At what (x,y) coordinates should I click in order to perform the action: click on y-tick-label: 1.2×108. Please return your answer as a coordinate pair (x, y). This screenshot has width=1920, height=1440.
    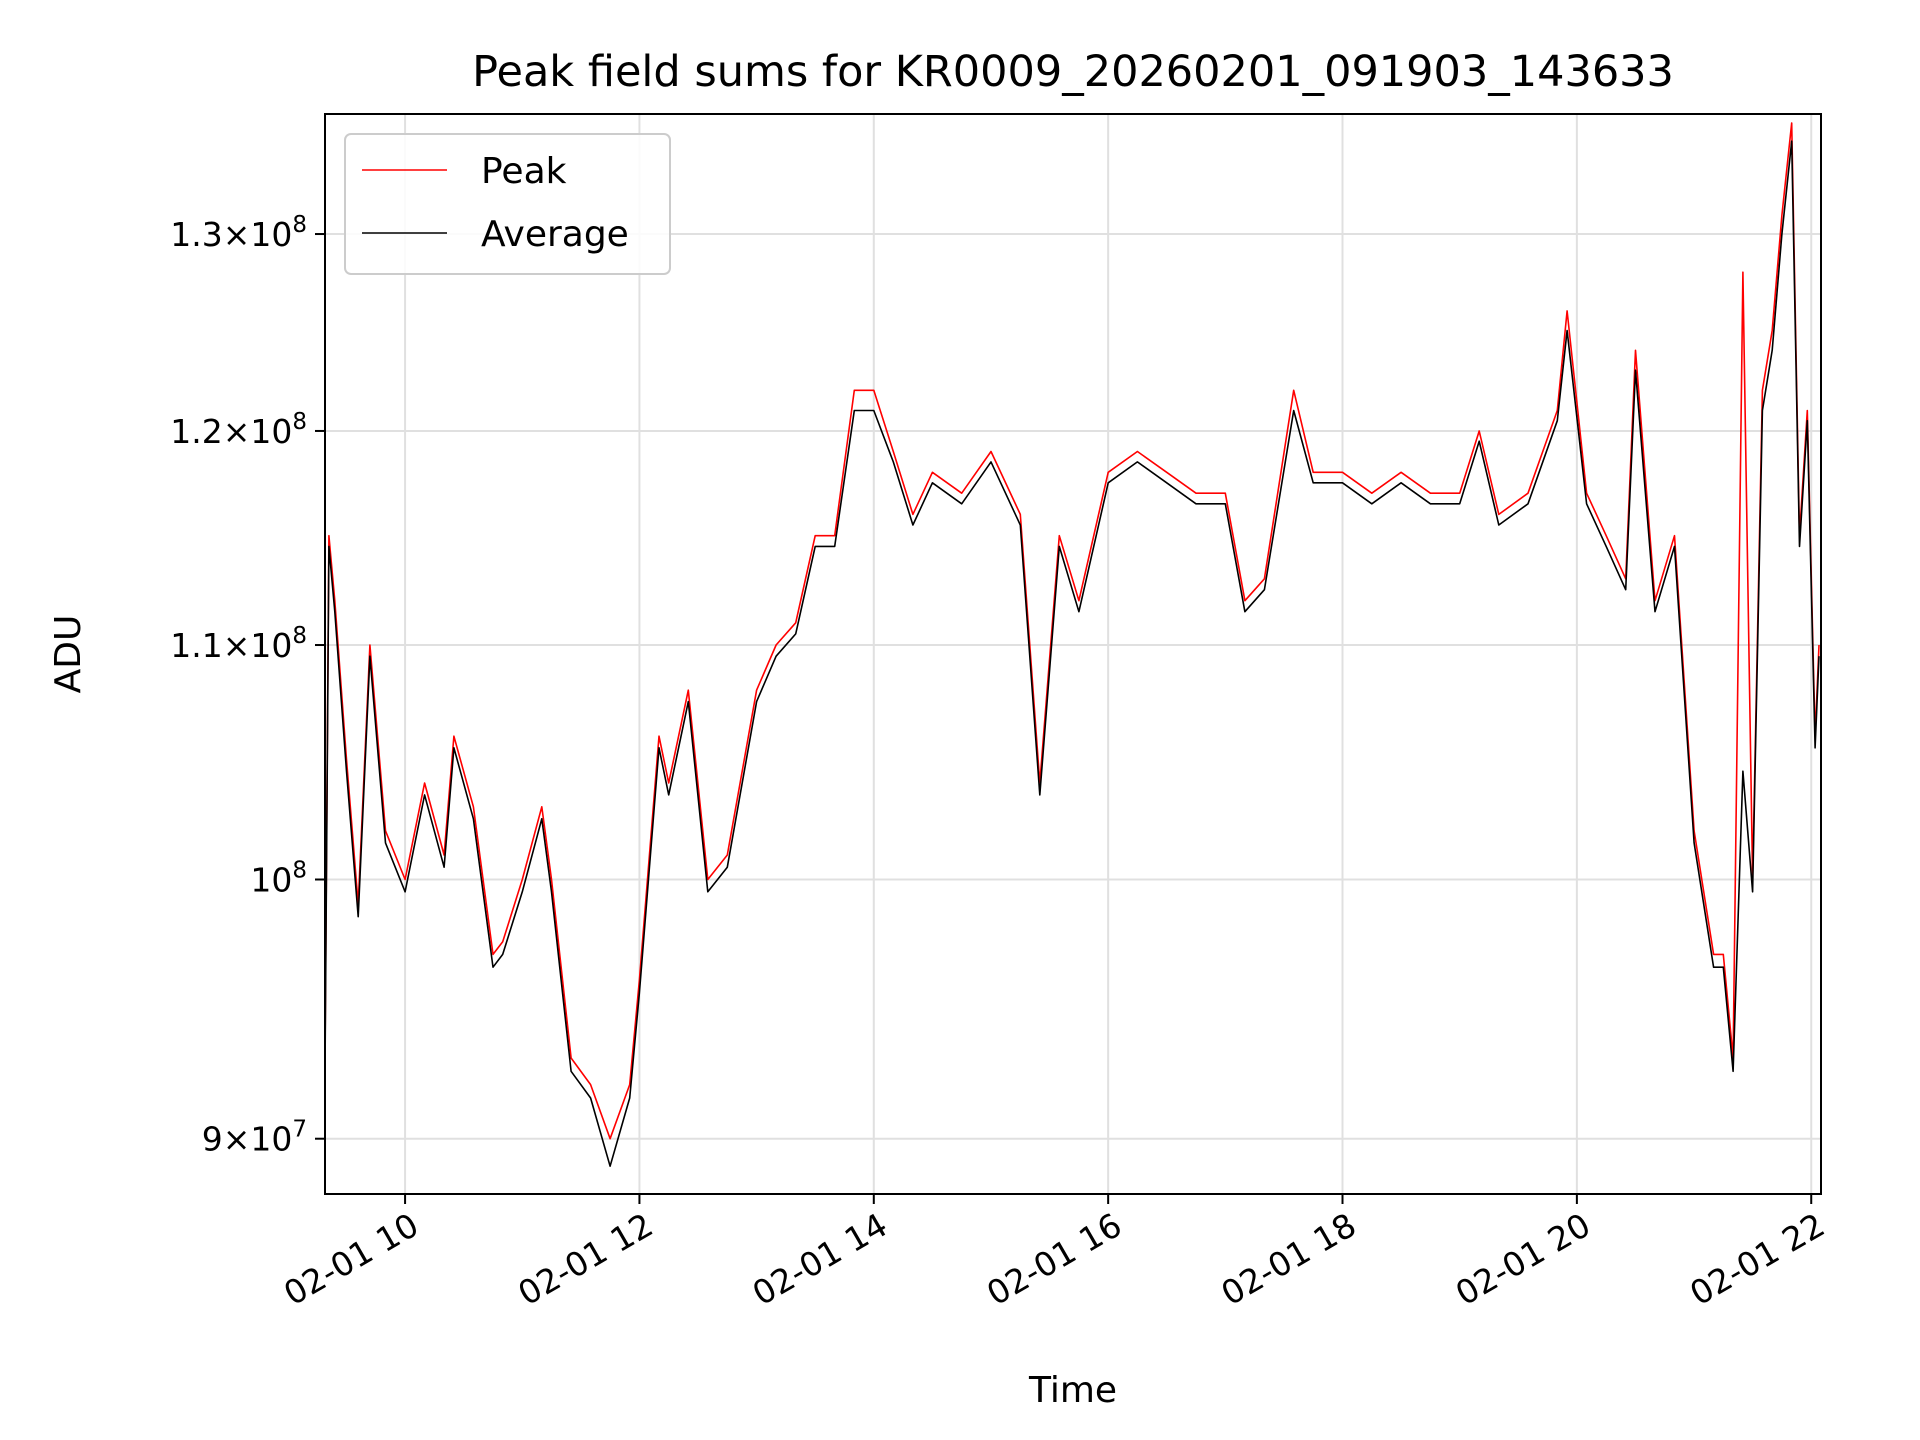
    Looking at the image, I should click on (238, 430).